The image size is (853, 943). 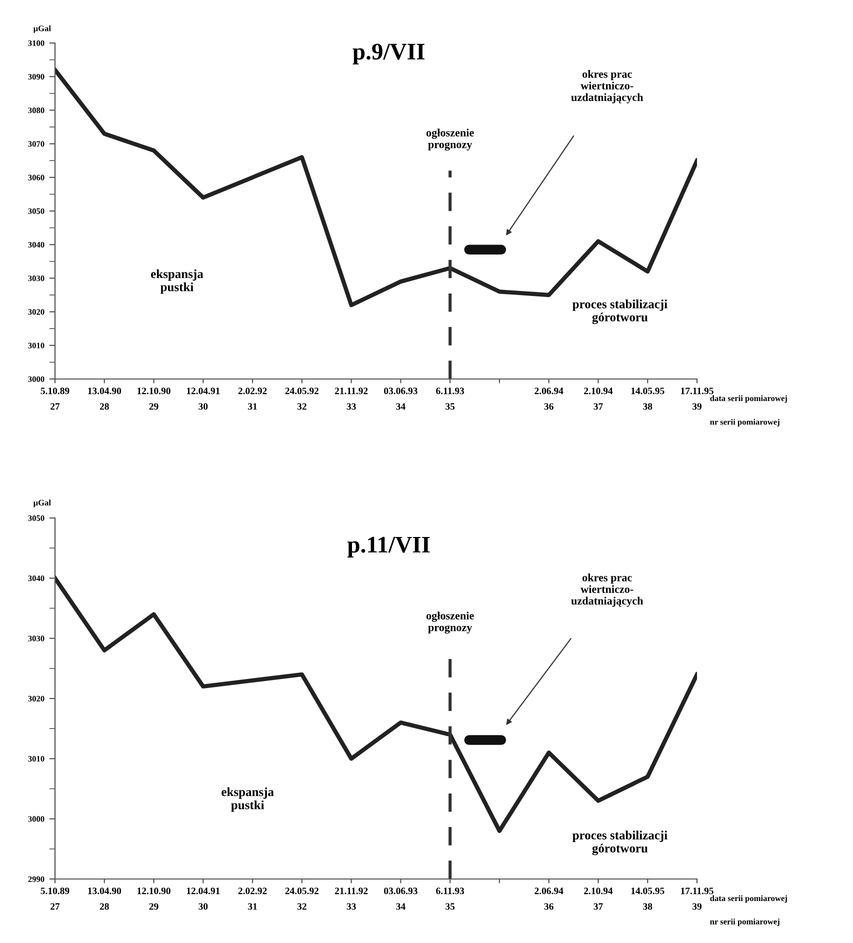 What do you see at coordinates (388, 54) in the screenshot?
I see `chart-title: p.9/VII` at bounding box center [388, 54].